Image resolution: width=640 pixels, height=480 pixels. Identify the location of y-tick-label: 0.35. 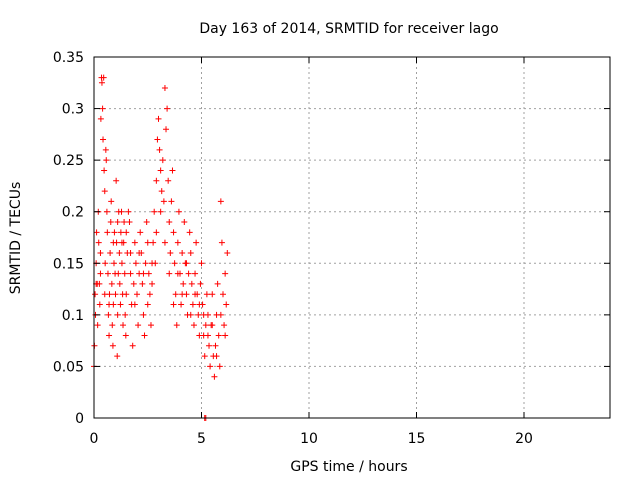
(68, 58).